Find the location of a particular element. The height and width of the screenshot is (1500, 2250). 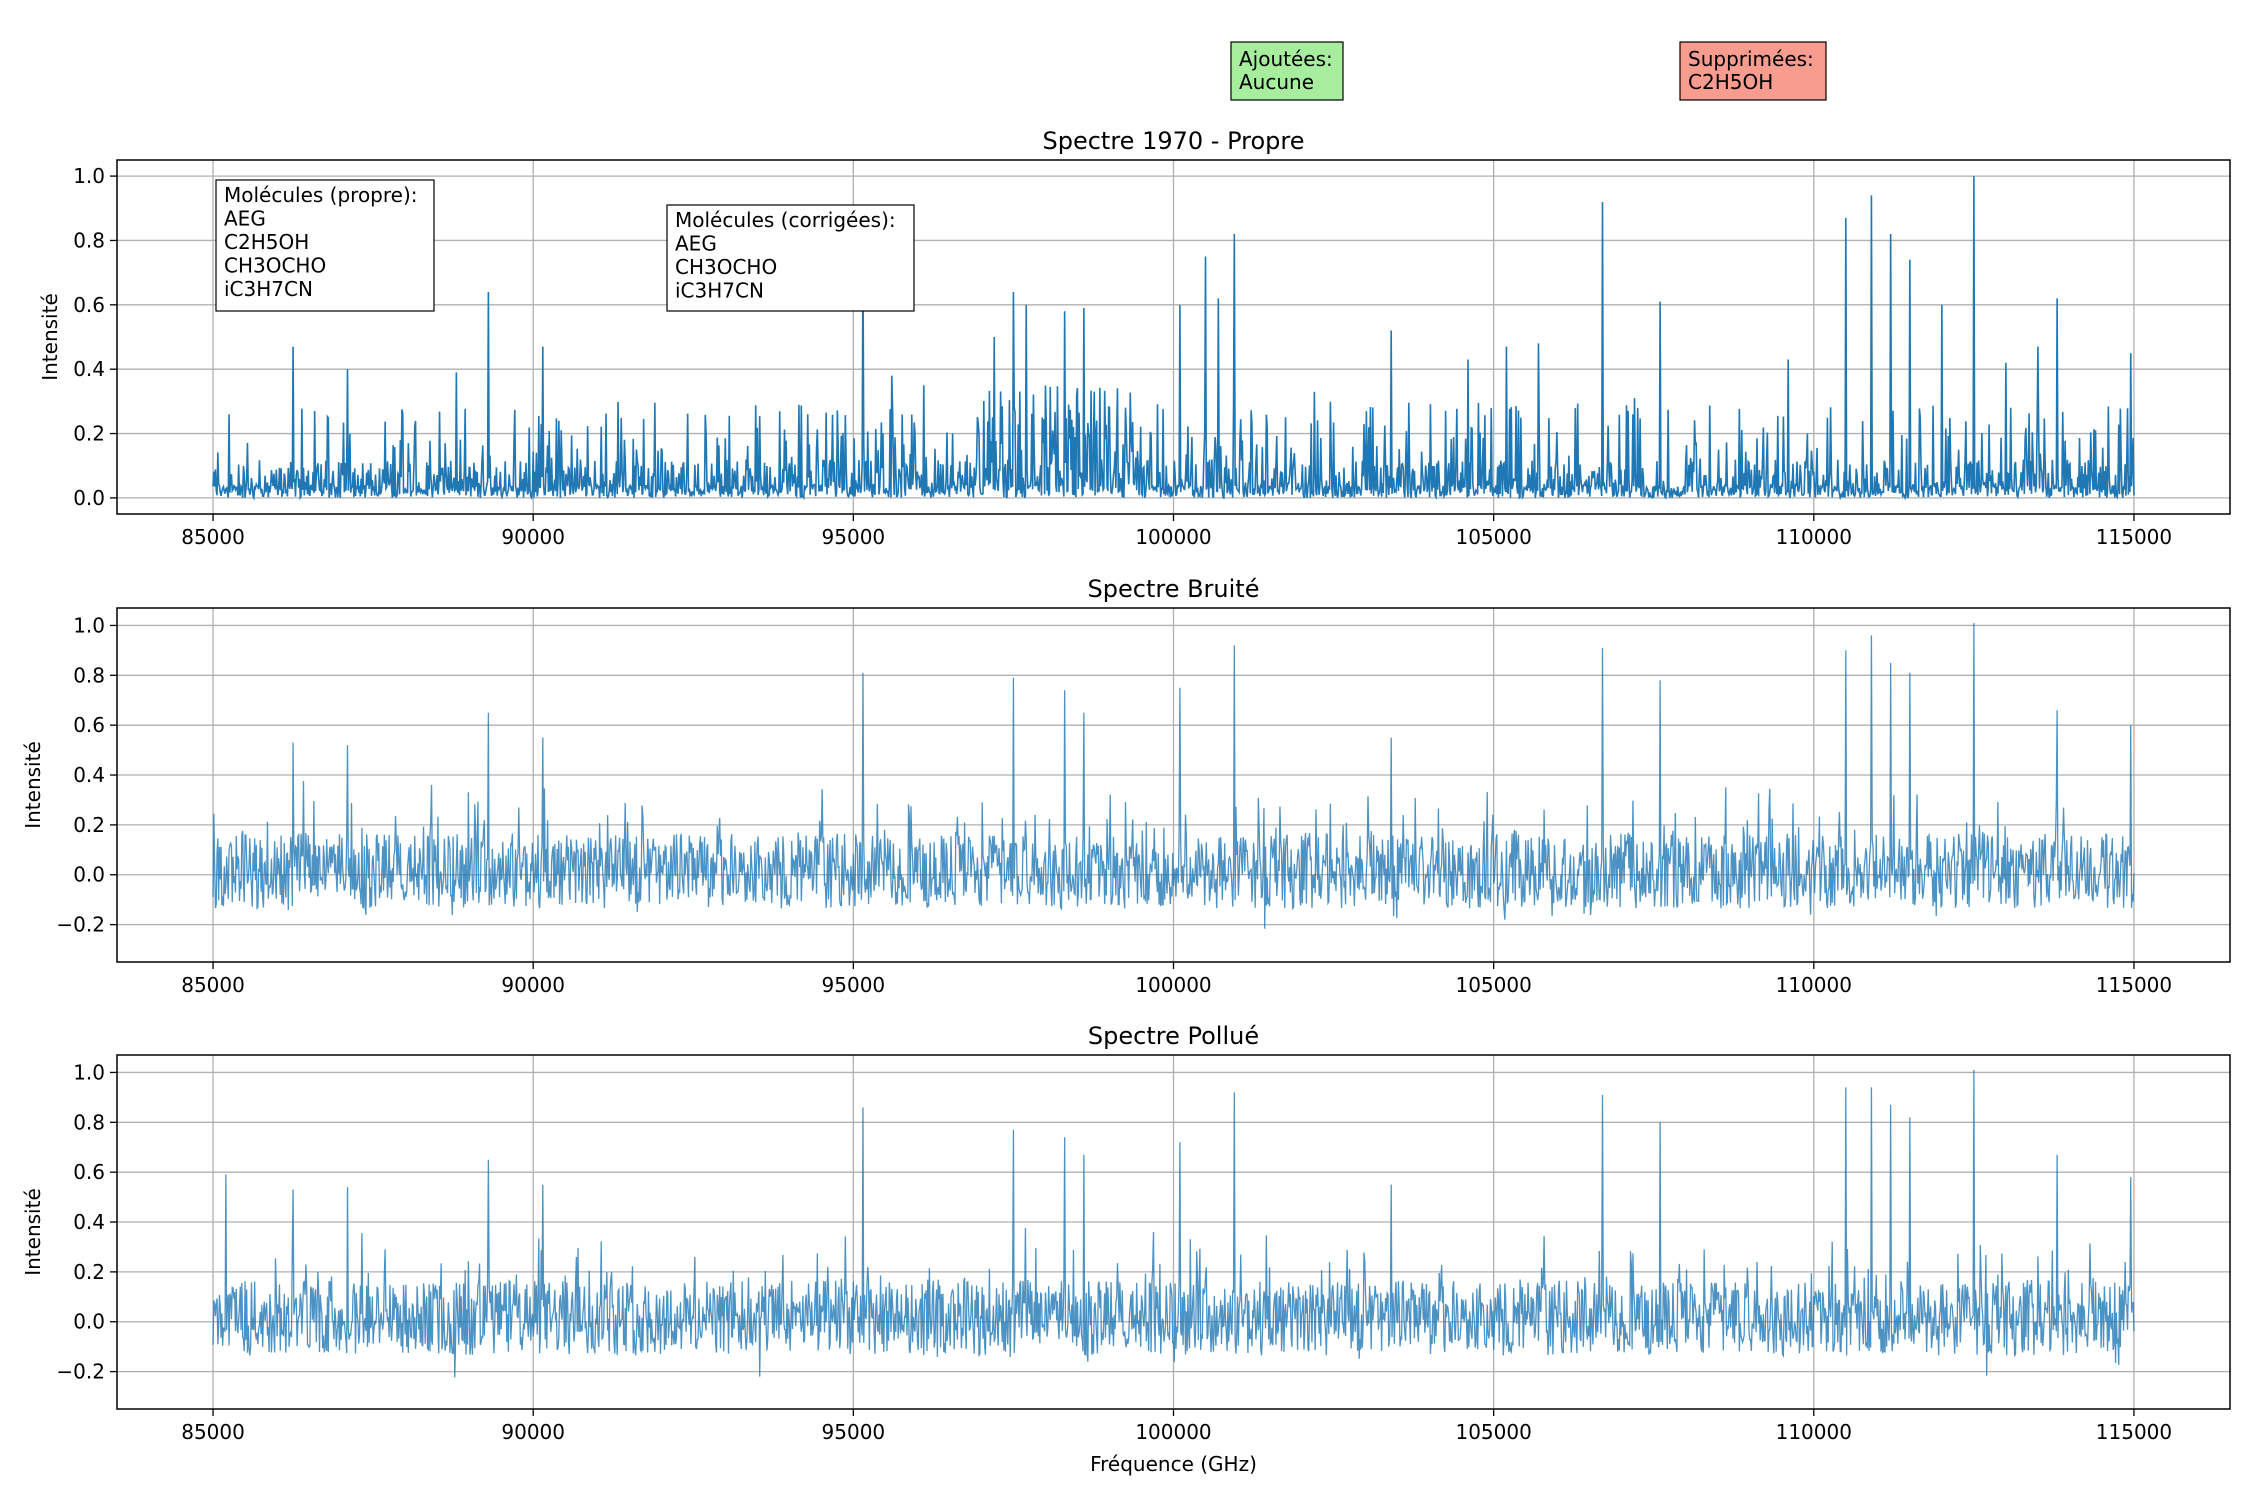

molecule-change-legend: Ajoutées:Aucune Supprimées:C2H5OH is located at coordinates (1528, 71).